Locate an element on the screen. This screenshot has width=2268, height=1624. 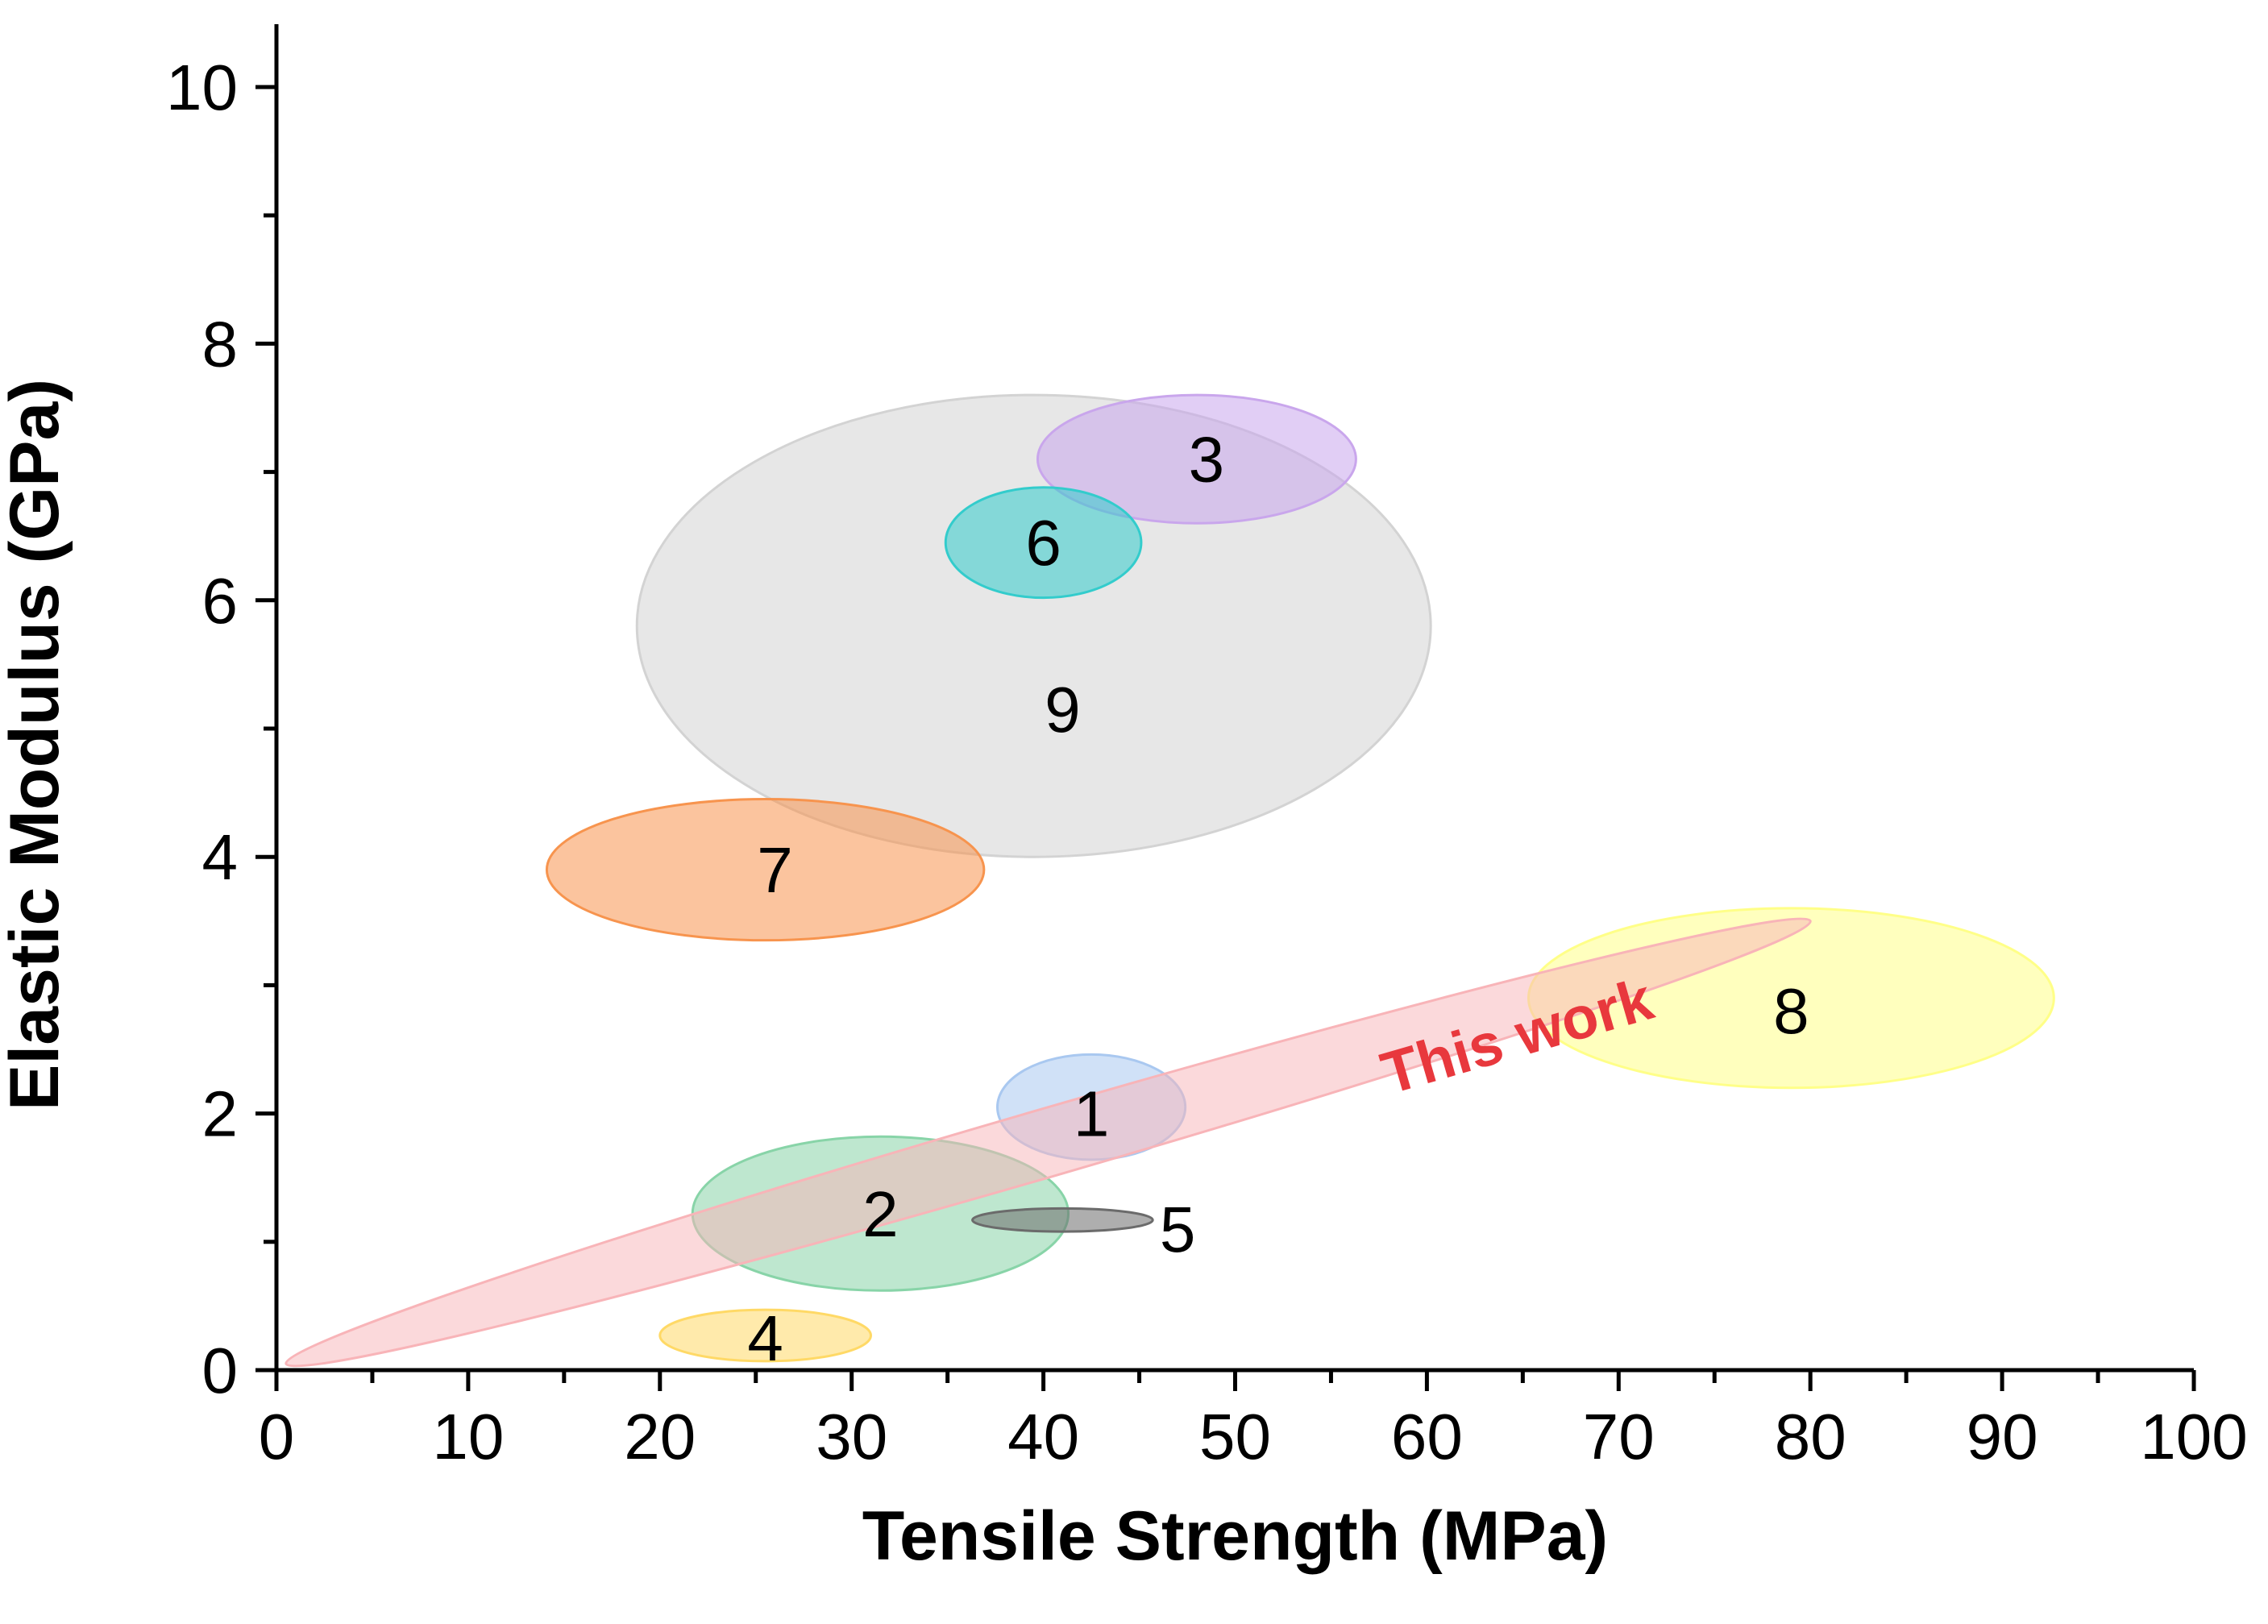
region-label-5: 5 is located at coordinates (1178, 1229).